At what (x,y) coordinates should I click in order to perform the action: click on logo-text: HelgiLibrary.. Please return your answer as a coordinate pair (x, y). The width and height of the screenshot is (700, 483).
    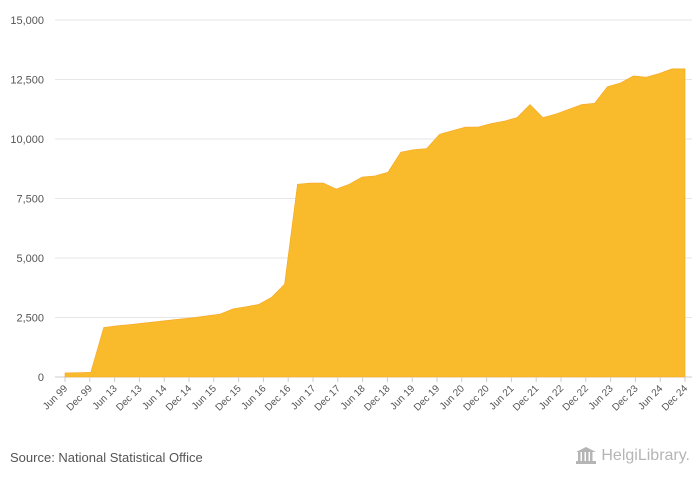
    Looking at the image, I should click on (645, 455).